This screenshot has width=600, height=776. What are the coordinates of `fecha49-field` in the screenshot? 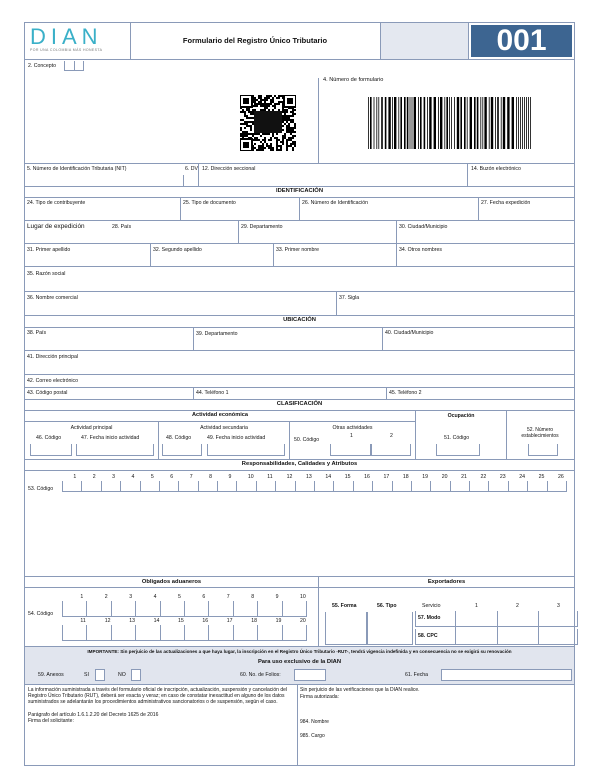 It's located at (246, 450).